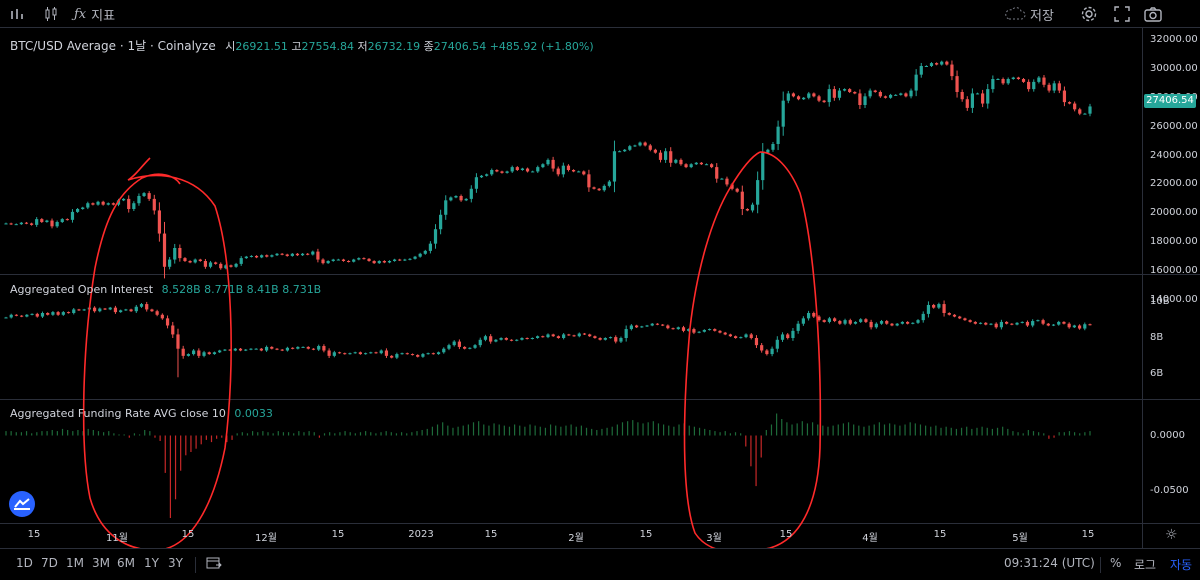 The height and width of the screenshot is (580, 1200). Describe the element at coordinates (126, 563) in the screenshot. I see `range-6m: 6M` at that location.